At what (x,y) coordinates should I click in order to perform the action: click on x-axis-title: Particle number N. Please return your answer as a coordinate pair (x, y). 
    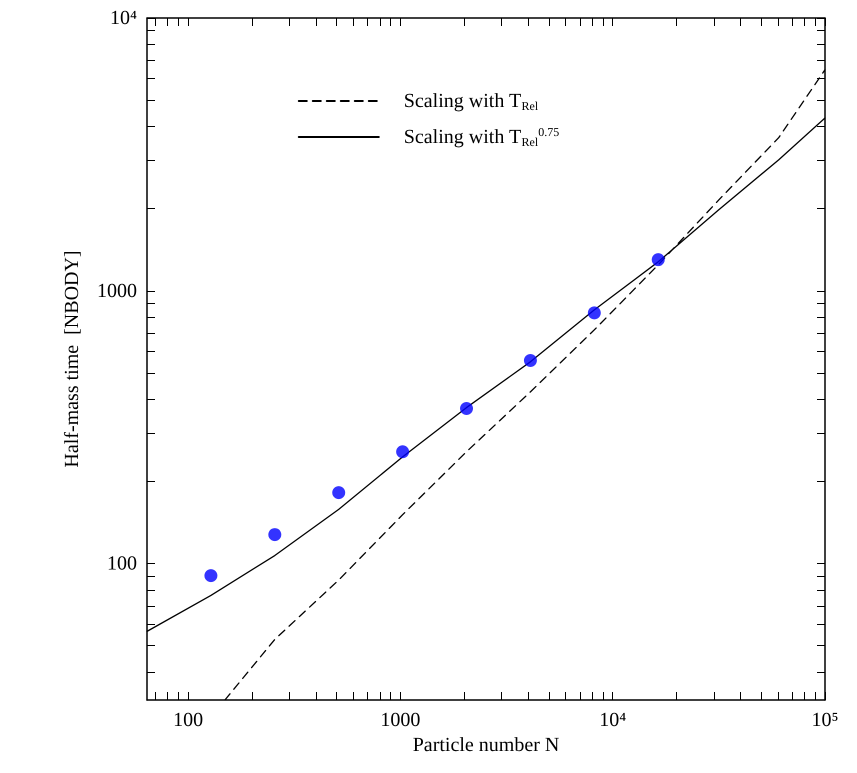
    Looking at the image, I should click on (486, 745).